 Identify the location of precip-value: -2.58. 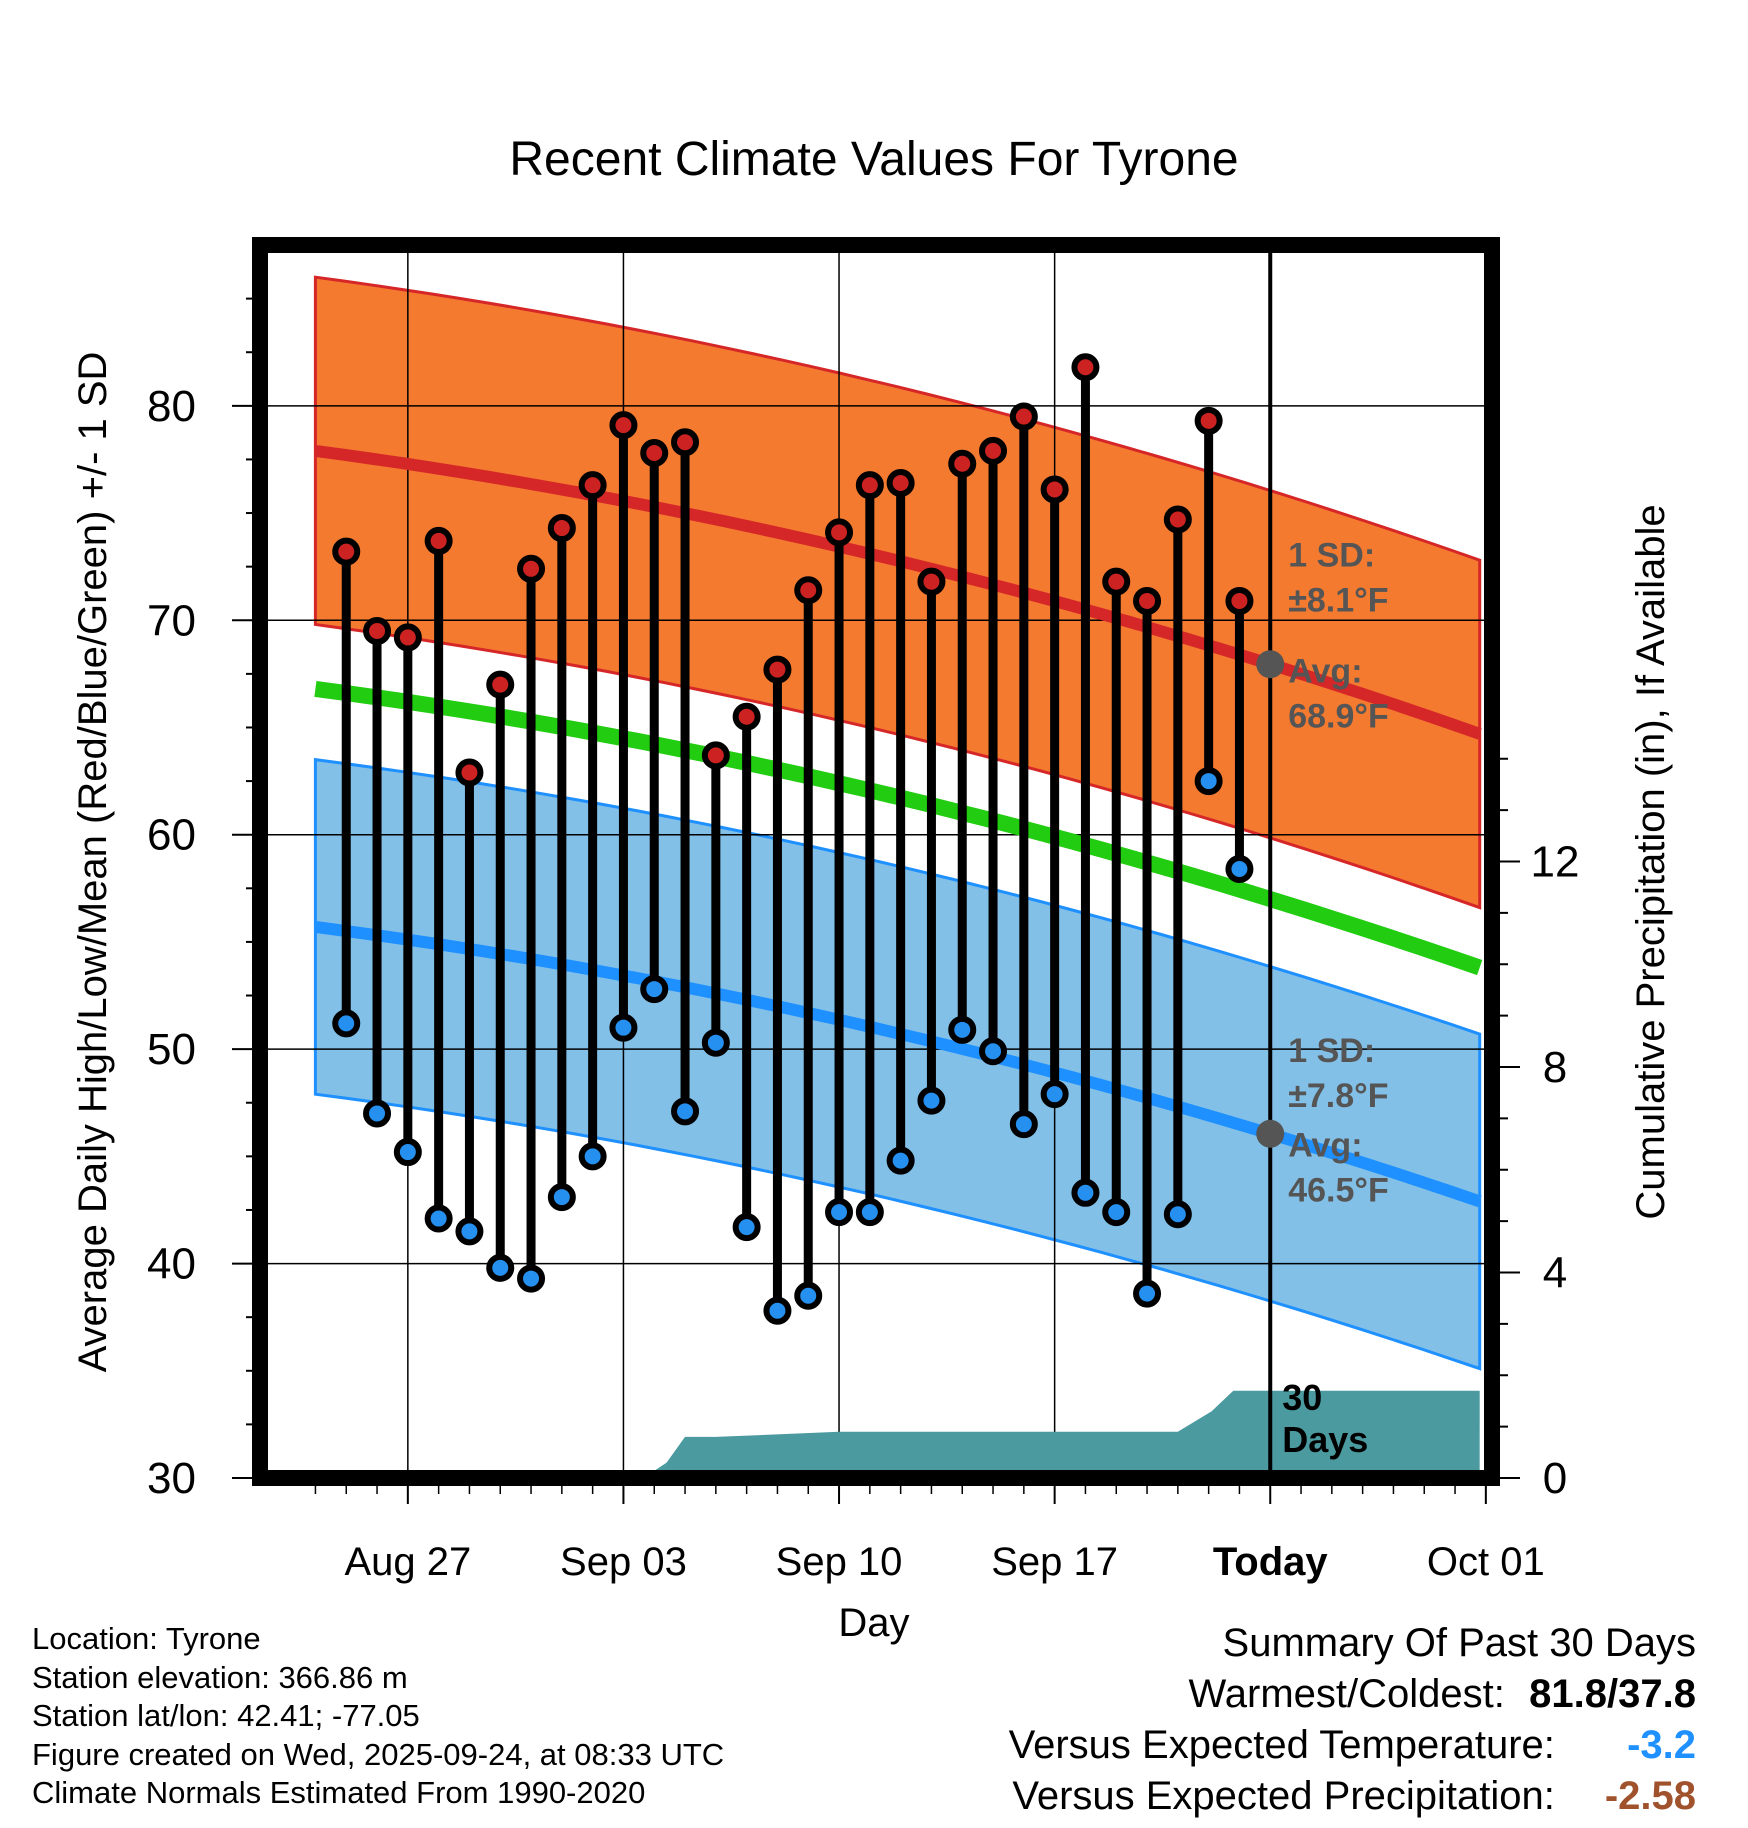
(1650, 1796).